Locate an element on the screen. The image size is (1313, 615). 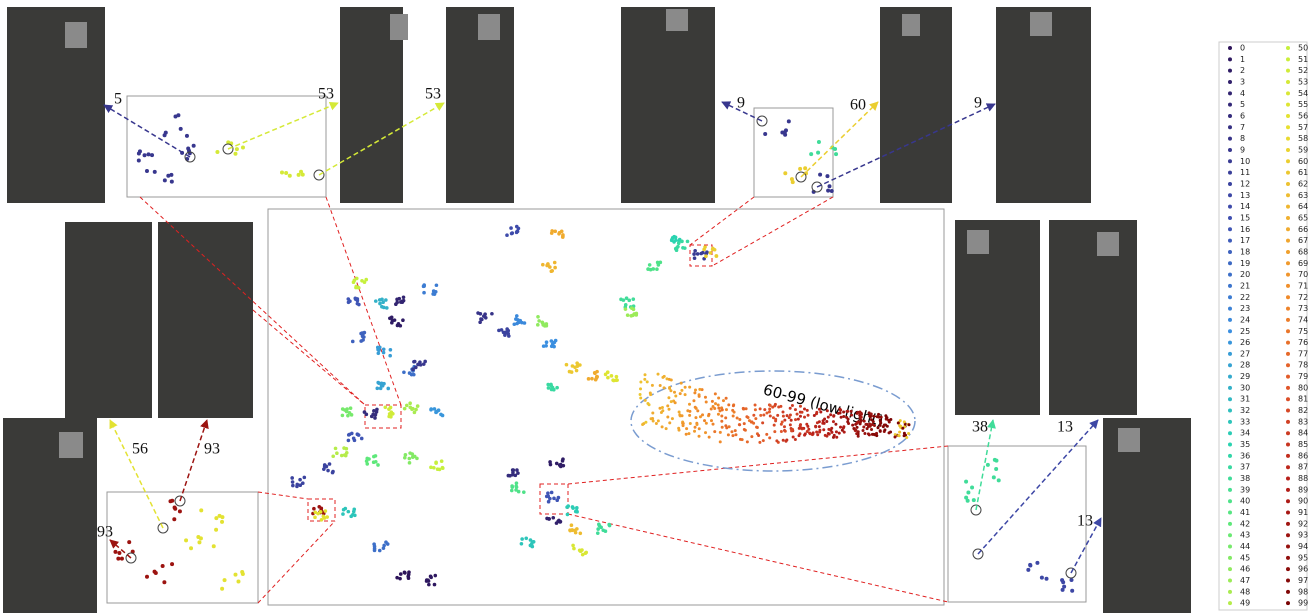
legend-label: 76 is located at coordinates (1303, 342).